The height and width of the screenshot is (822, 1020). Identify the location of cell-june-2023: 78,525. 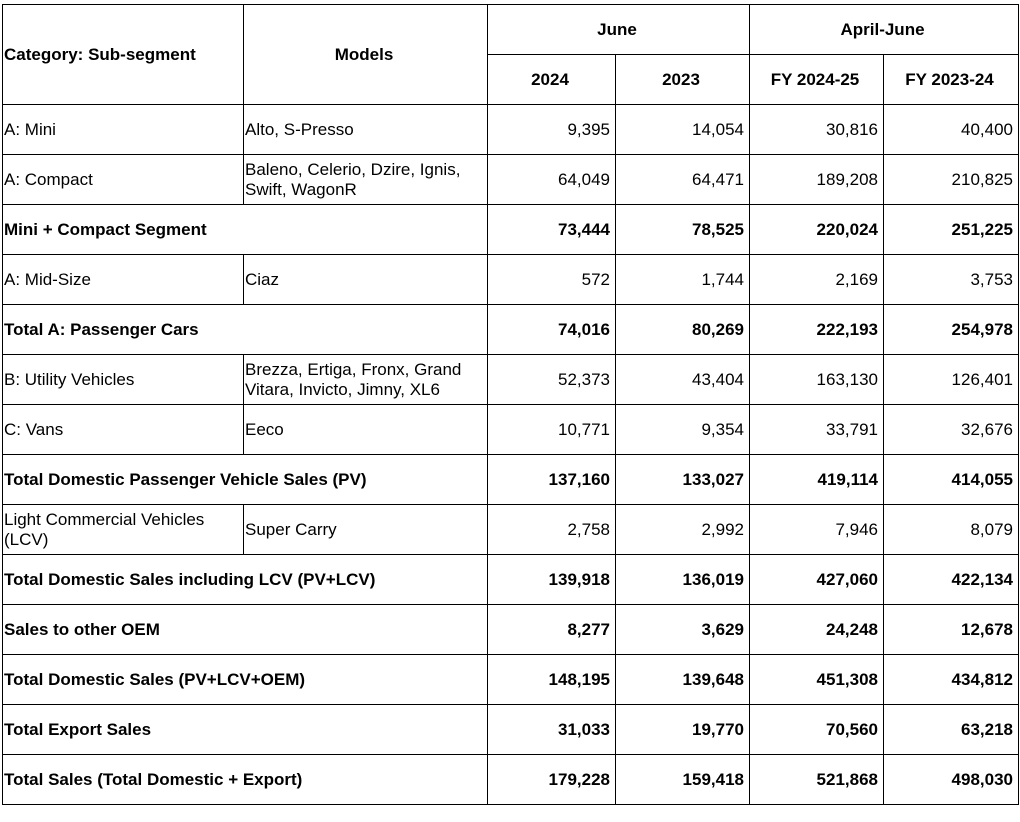
(682, 229).